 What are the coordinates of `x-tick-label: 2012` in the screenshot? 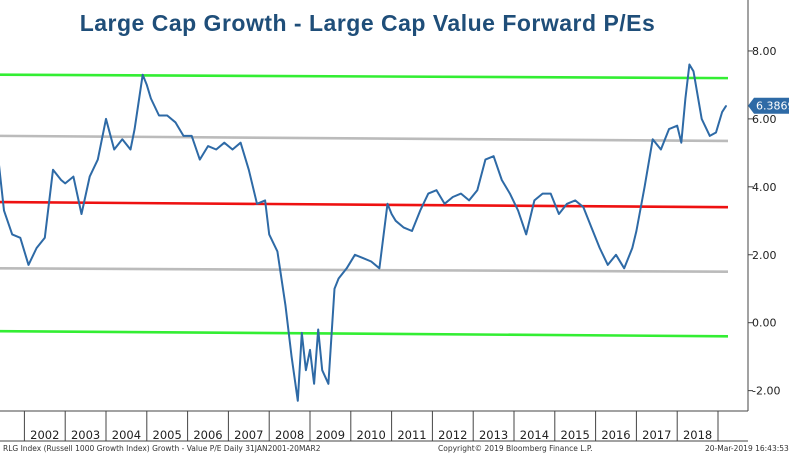 It's located at (452, 435).